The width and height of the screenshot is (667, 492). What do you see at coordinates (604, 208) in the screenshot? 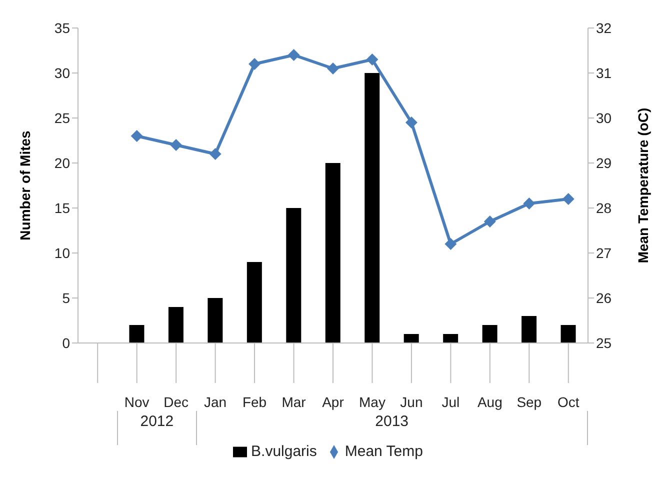
I see `y2-tick-label: 28` at bounding box center [604, 208].